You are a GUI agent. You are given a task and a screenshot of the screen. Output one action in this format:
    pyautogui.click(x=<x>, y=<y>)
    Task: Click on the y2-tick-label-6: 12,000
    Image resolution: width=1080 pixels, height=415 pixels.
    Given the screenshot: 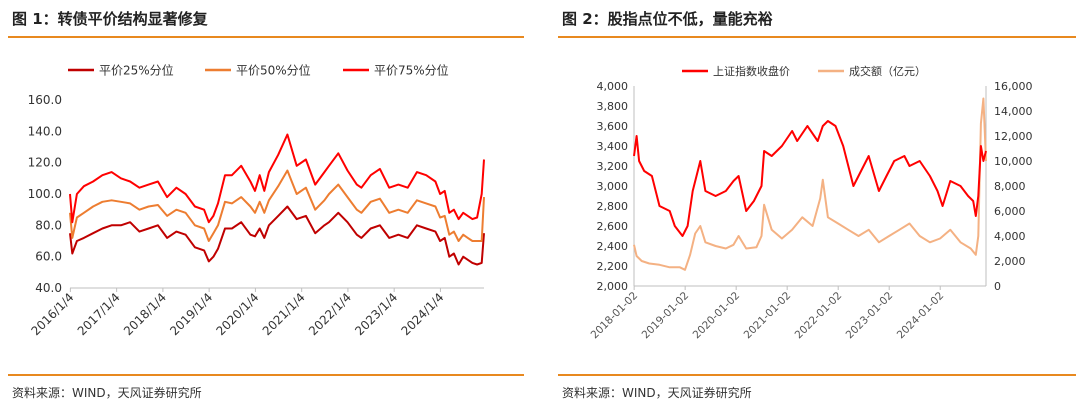 What is the action you would take?
    pyautogui.click(x=1013, y=136)
    